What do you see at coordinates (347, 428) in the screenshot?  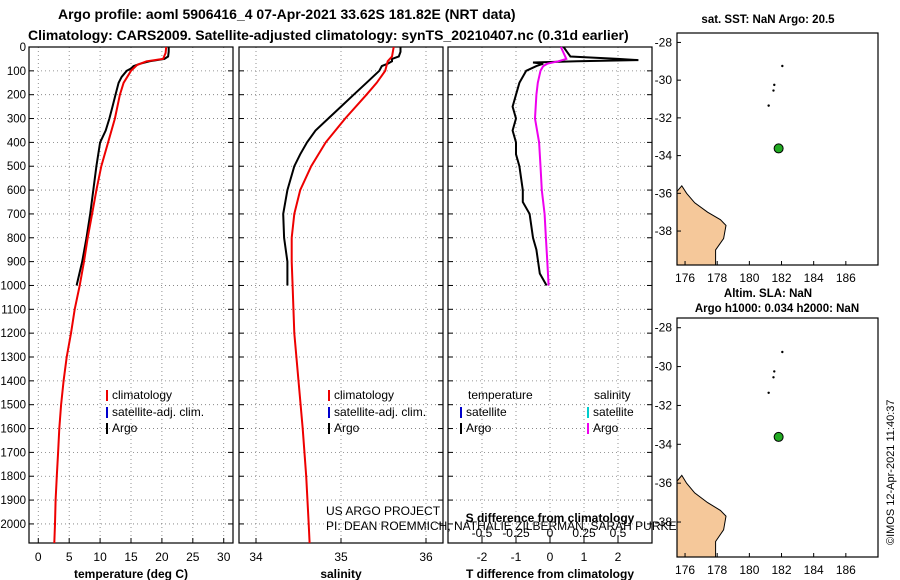 I see `sal-legend-argo-label: Argo` at bounding box center [347, 428].